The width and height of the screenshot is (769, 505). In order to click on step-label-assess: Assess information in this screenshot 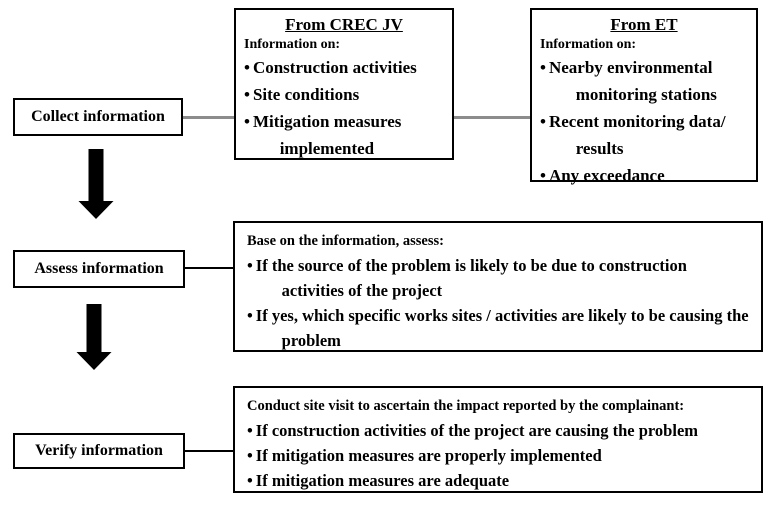, I will do `click(99, 268)`.